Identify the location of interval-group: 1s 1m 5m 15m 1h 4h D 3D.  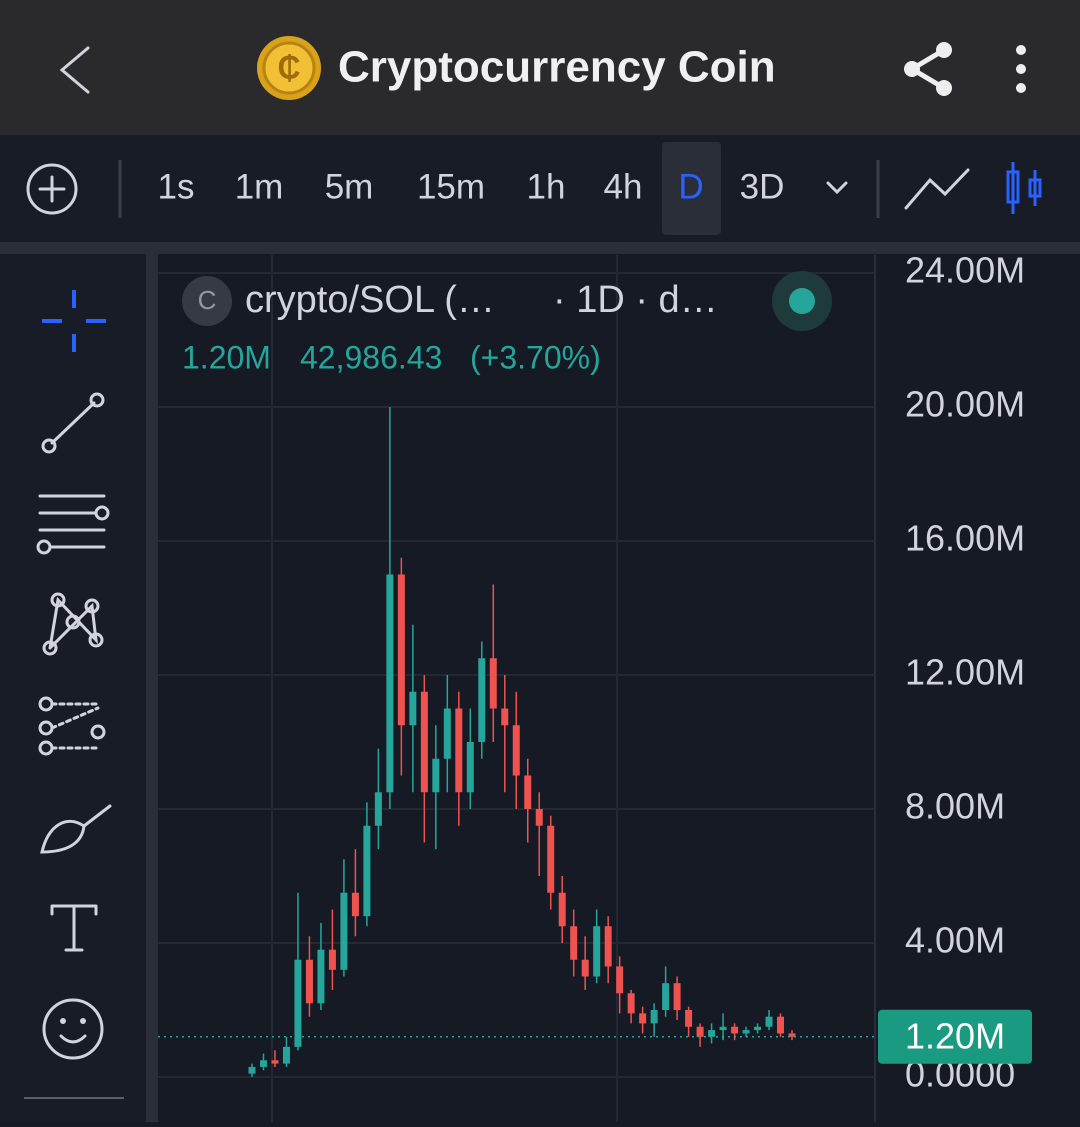
(471, 188).